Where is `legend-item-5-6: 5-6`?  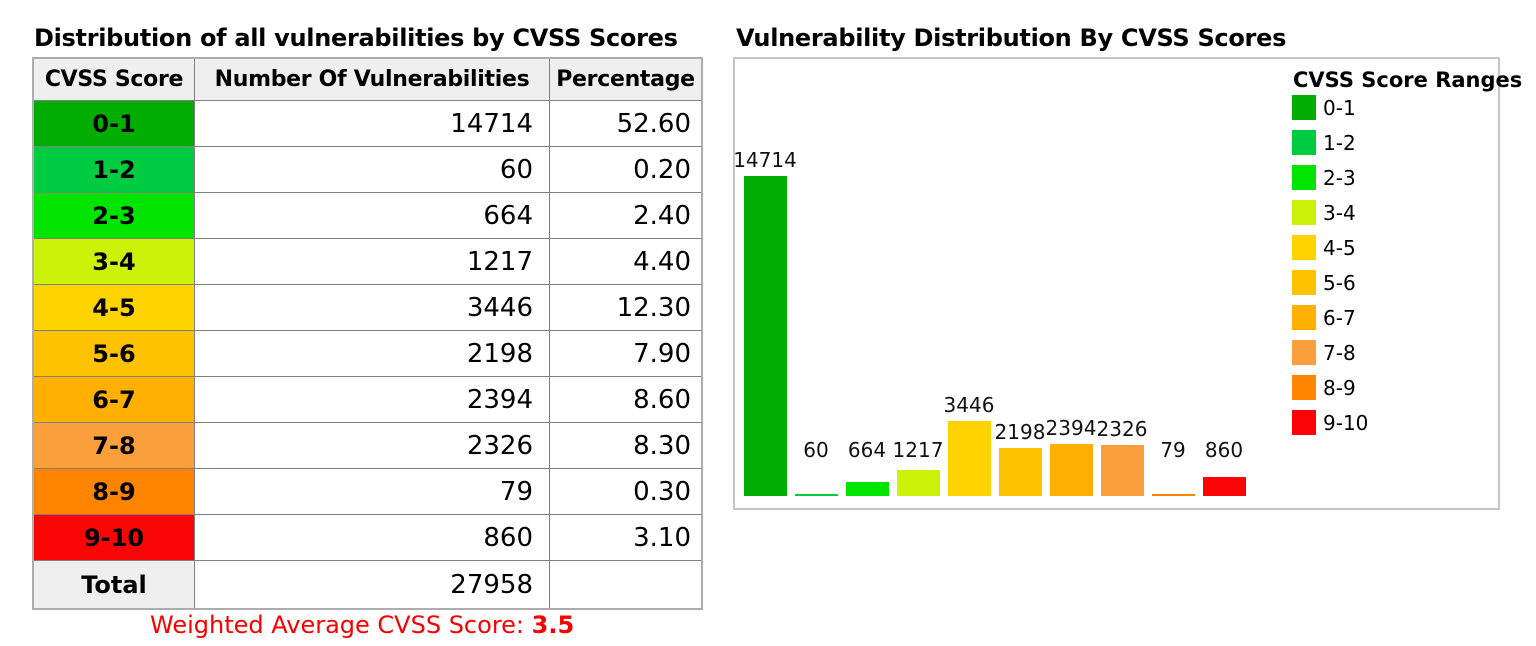 legend-item-5-6: 5-6 is located at coordinates (1330, 282).